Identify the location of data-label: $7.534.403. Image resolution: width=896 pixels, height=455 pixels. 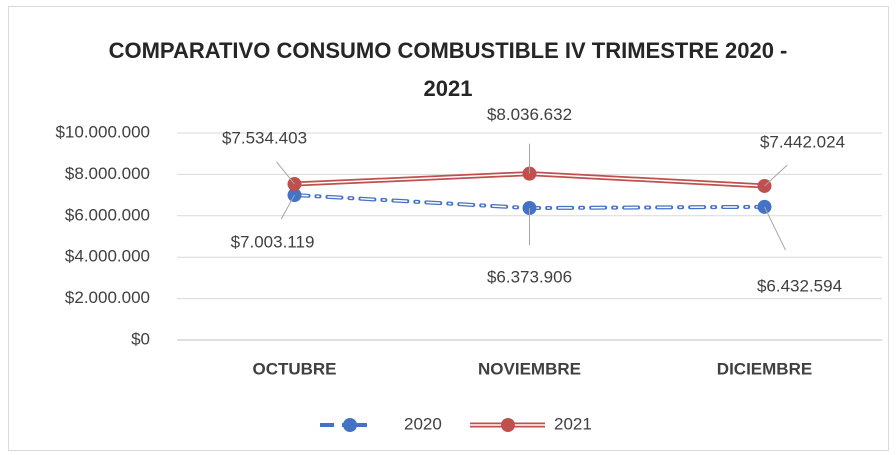
(264, 138).